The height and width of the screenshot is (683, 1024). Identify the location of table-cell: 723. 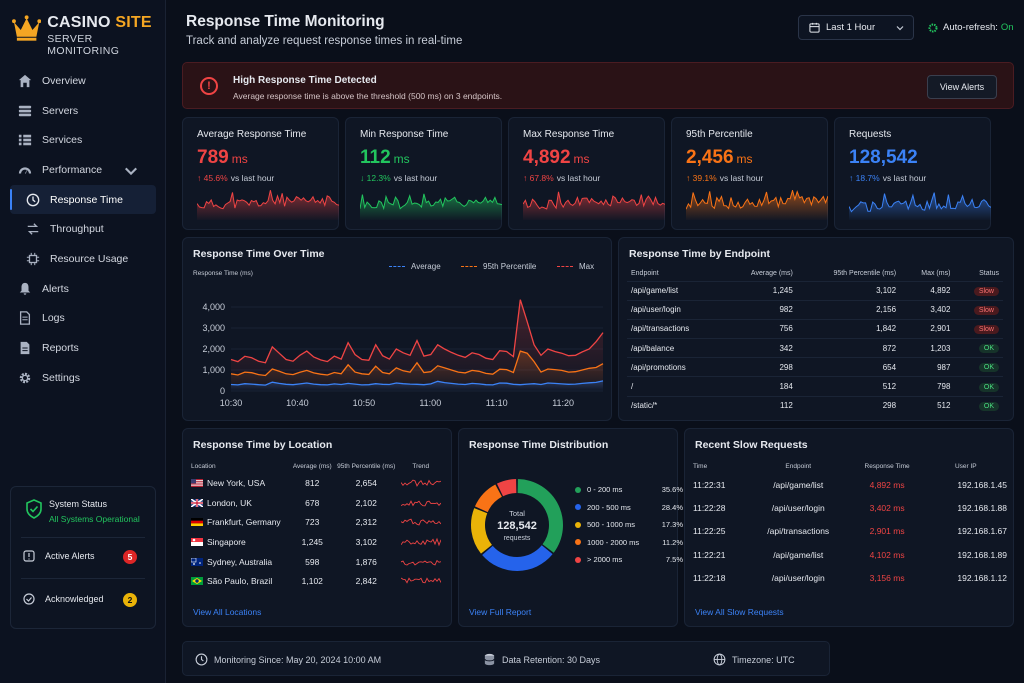
(312, 522).